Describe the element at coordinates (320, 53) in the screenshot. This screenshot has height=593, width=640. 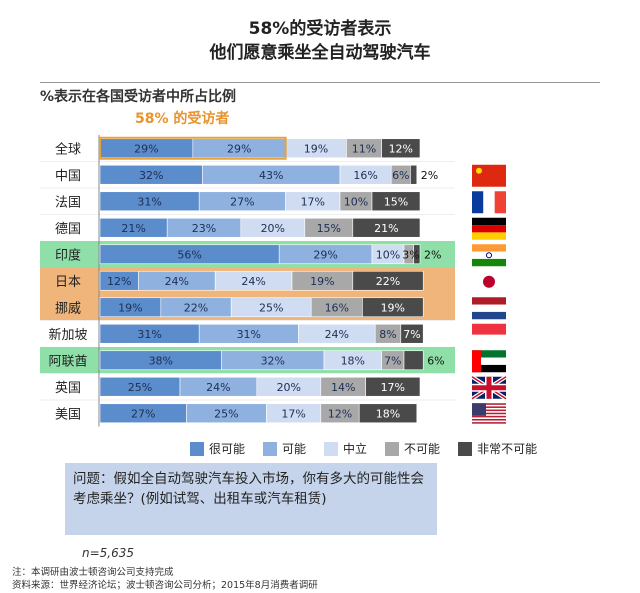
I see `title-line-2: 他们愿意乘坐全自动驾驶汽车` at that location.